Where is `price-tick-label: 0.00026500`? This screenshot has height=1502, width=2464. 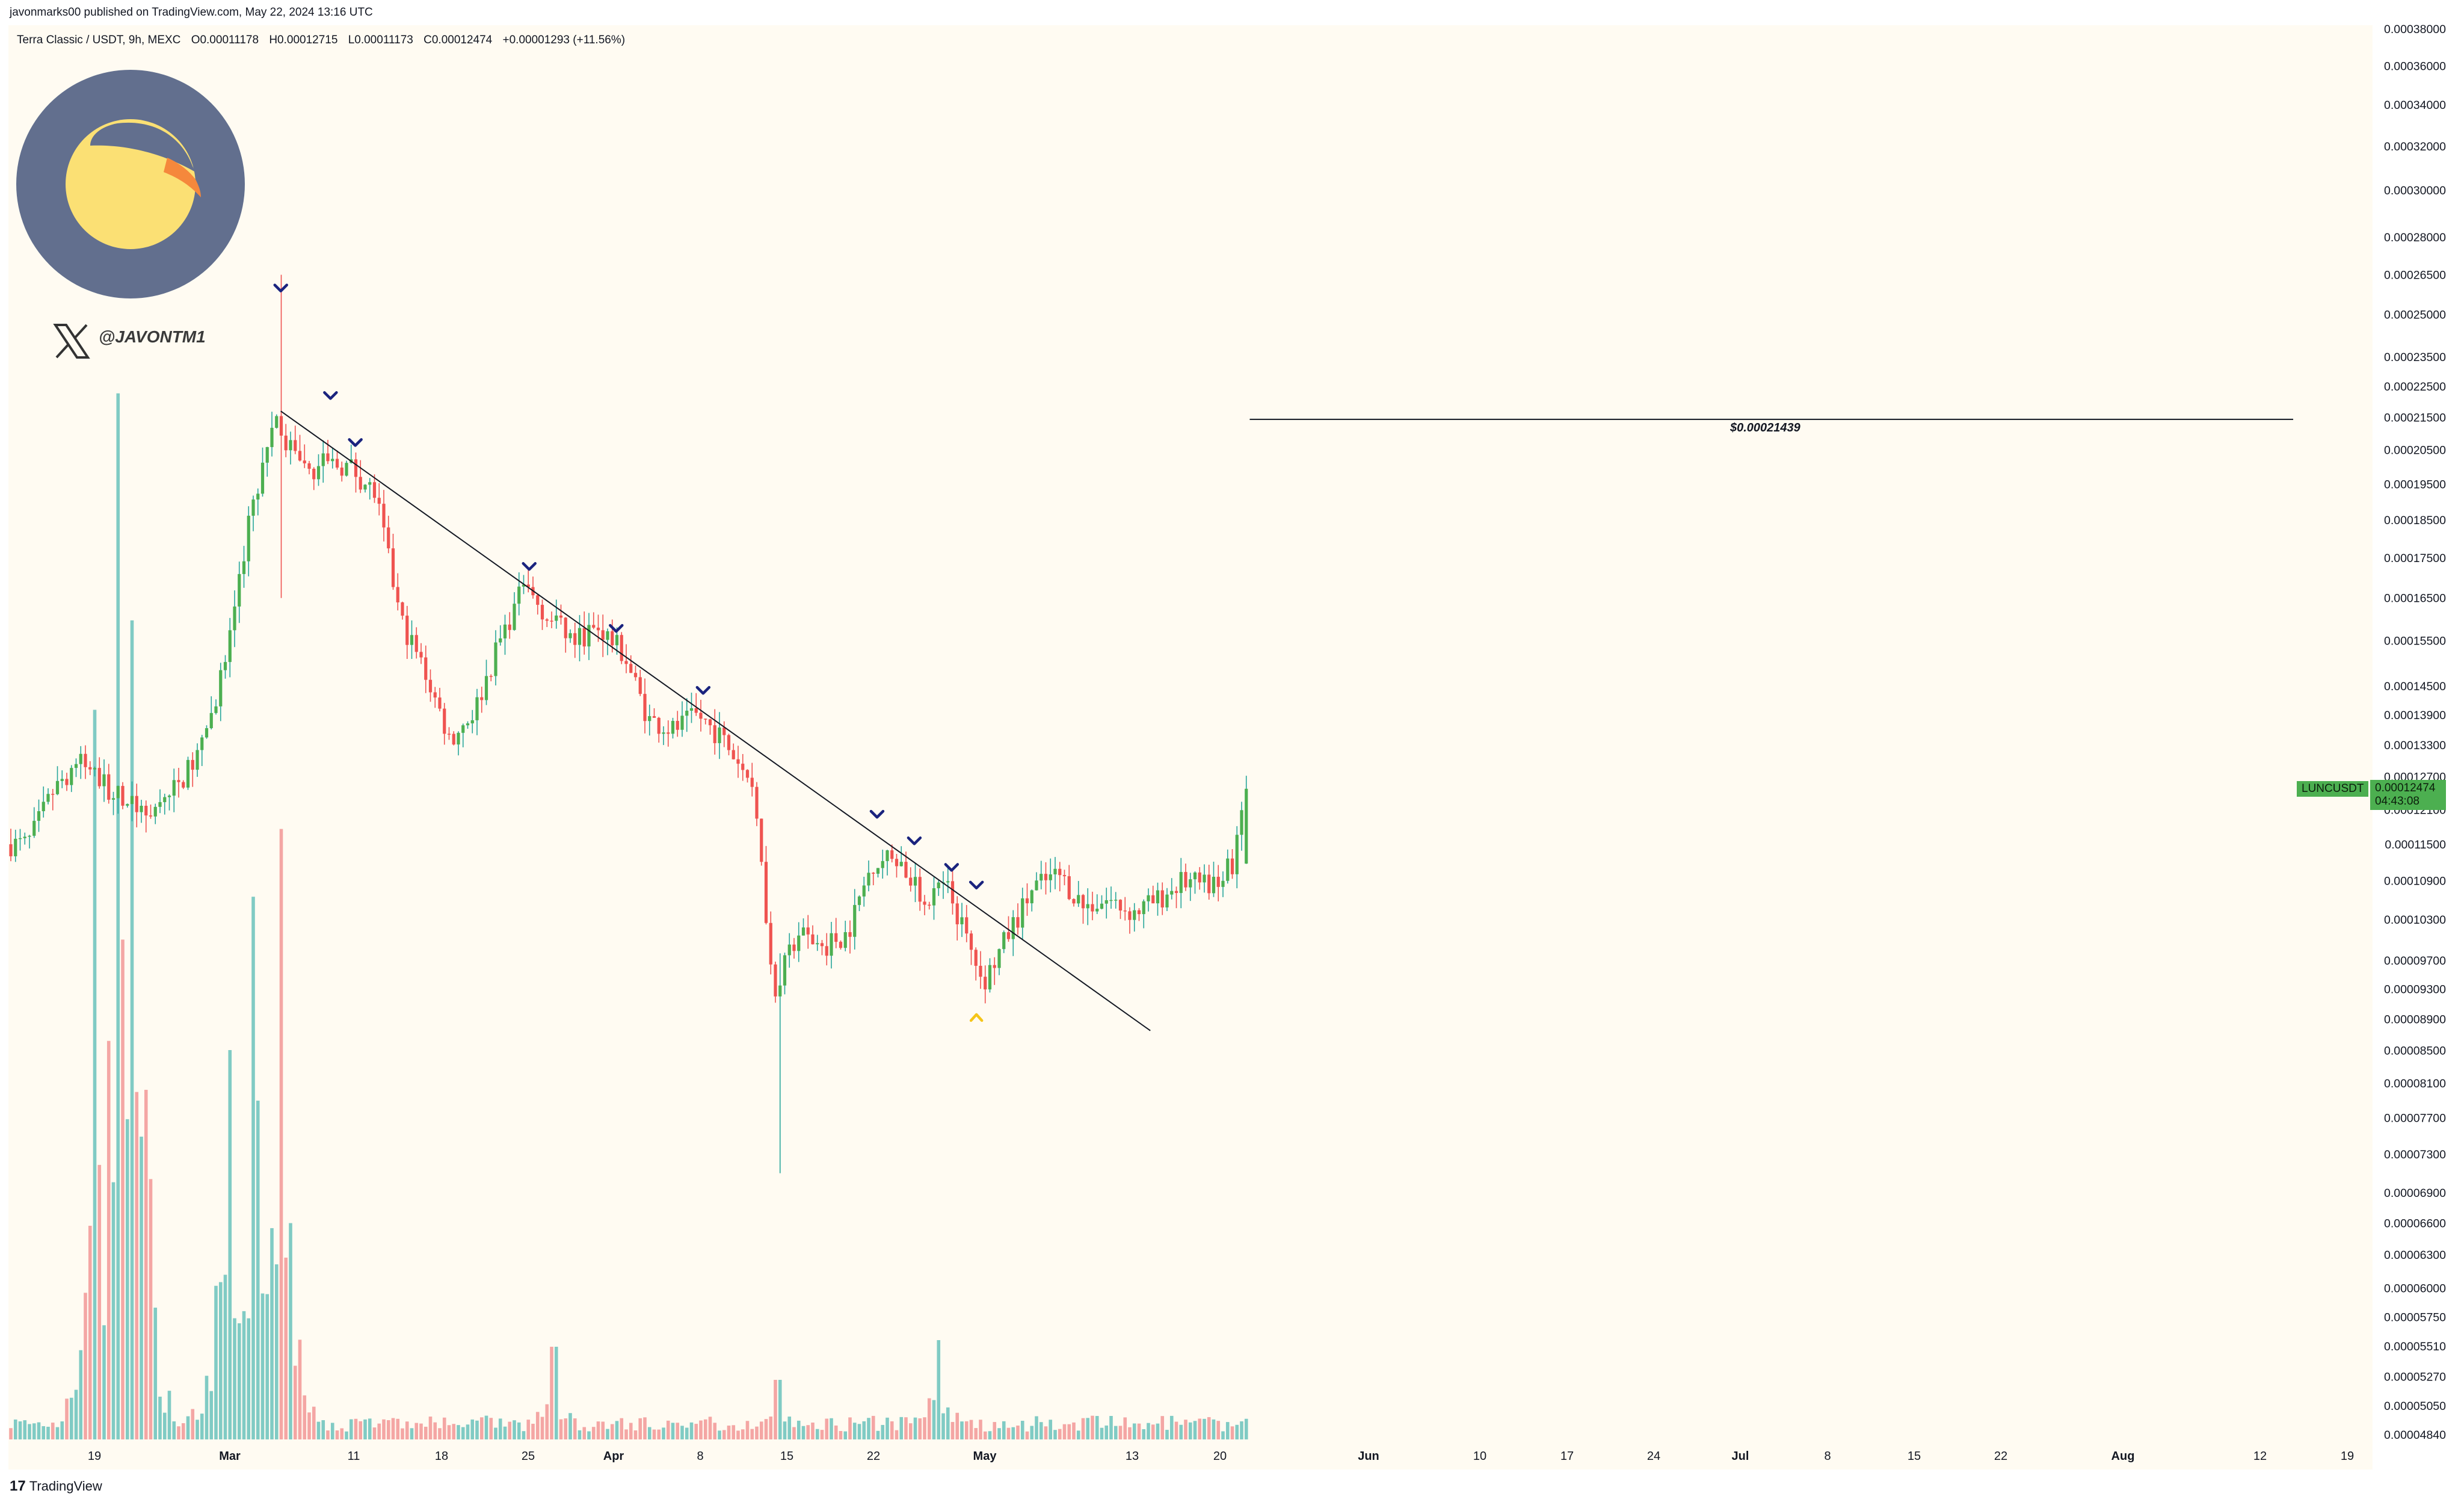 price-tick-label: 0.00026500 is located at coordinates (2415, 275).